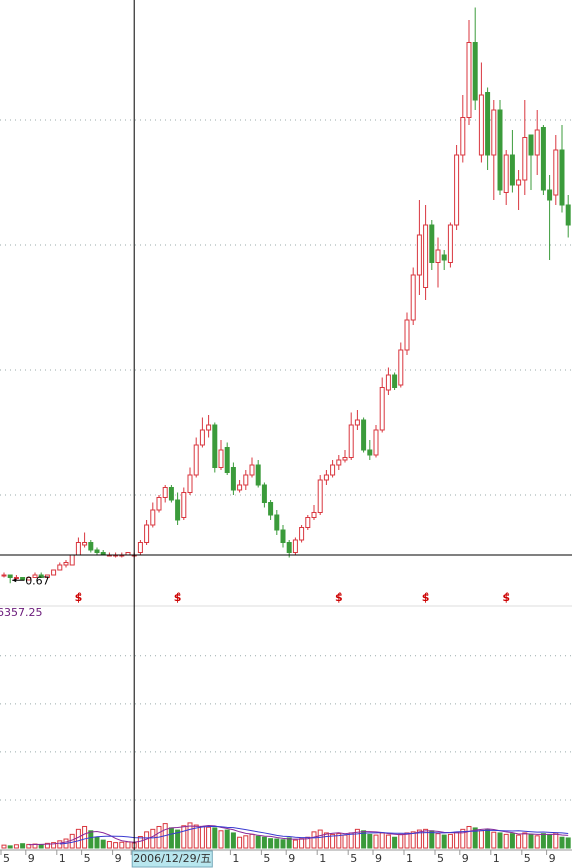  Describe the element at coordinates (14, 580) in the screenshot. I see `annotation-arrow-head` at that location.